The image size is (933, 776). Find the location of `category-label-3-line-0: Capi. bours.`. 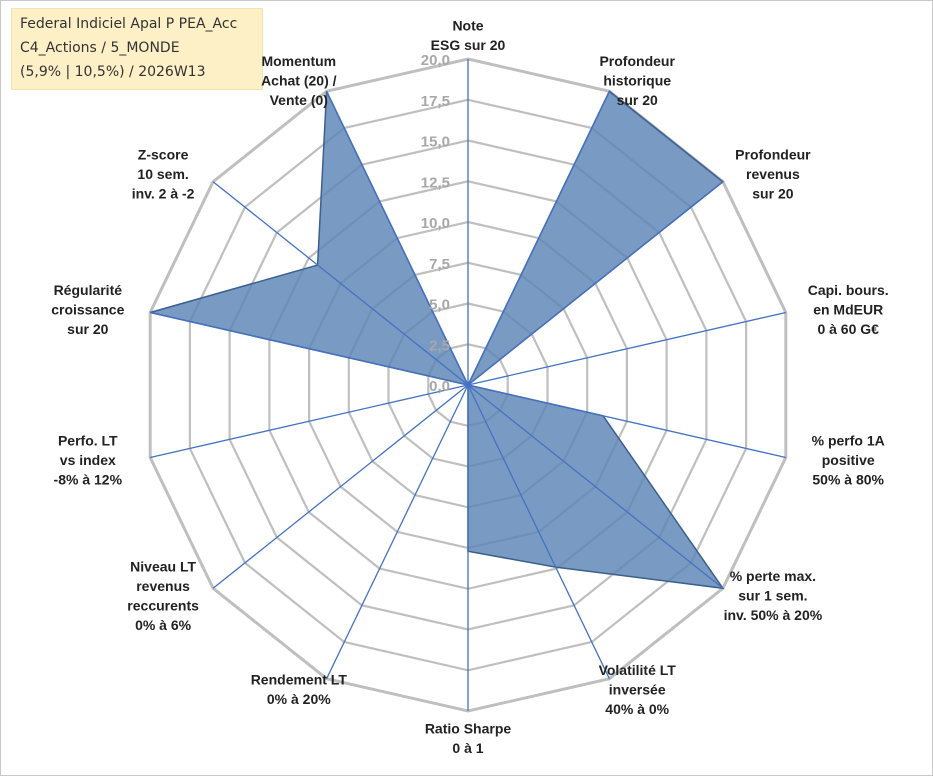

category-label-3-line-0: Capi. bours. is located at coordinates (848, 290).